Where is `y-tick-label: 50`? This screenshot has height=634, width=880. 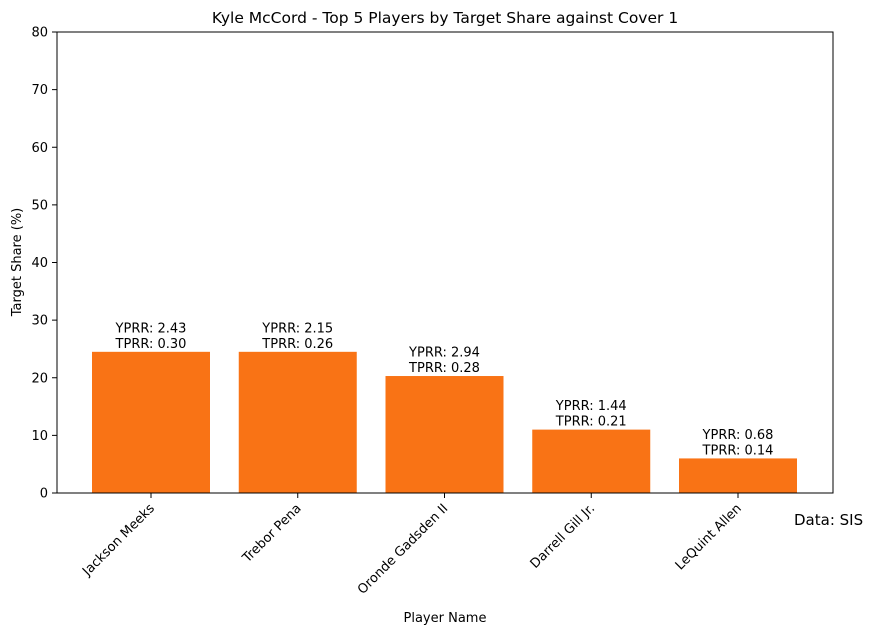 y-tick-label: 50 is located at coordinates (39, 205).